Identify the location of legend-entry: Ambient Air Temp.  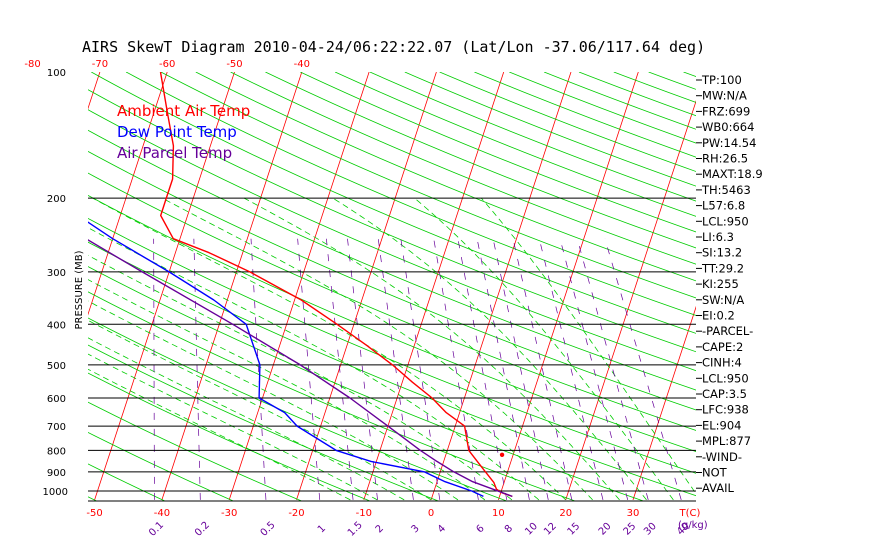
(183, 111).